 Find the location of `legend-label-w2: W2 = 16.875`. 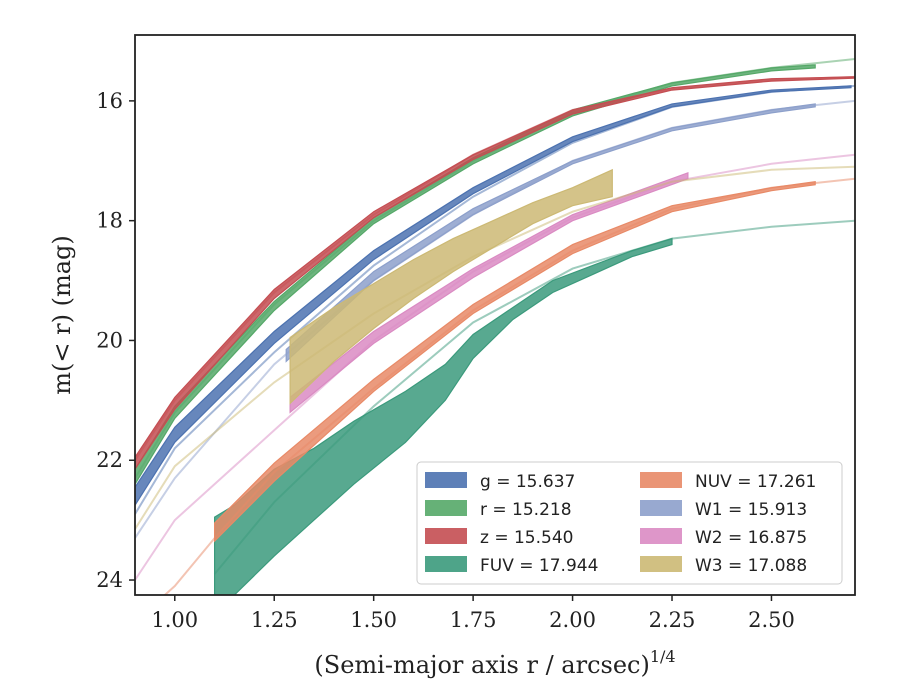

legend-label-w2: W2 = 16.875 is located at coordinates (751, 538).